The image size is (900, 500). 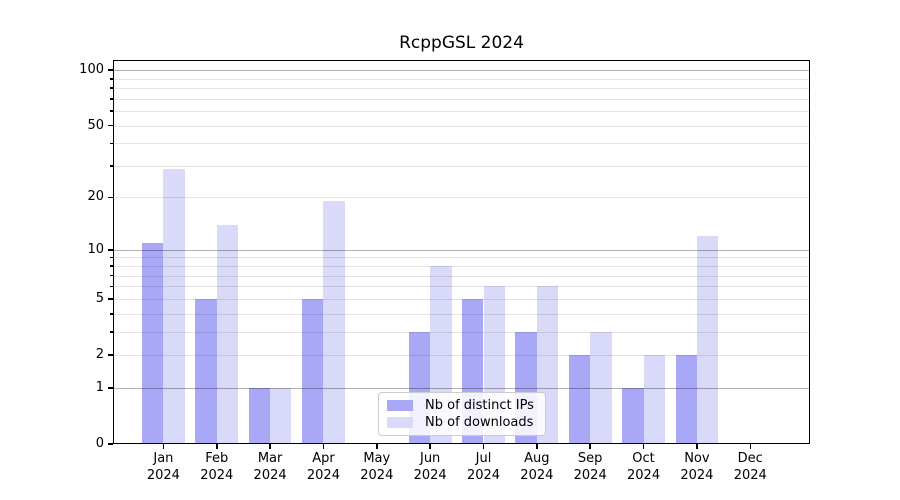 What do you see at coordinates (461, 43) in the screenshot?
I see `chart-title: RcppGSL 2024` at bounding box center [461, 43].